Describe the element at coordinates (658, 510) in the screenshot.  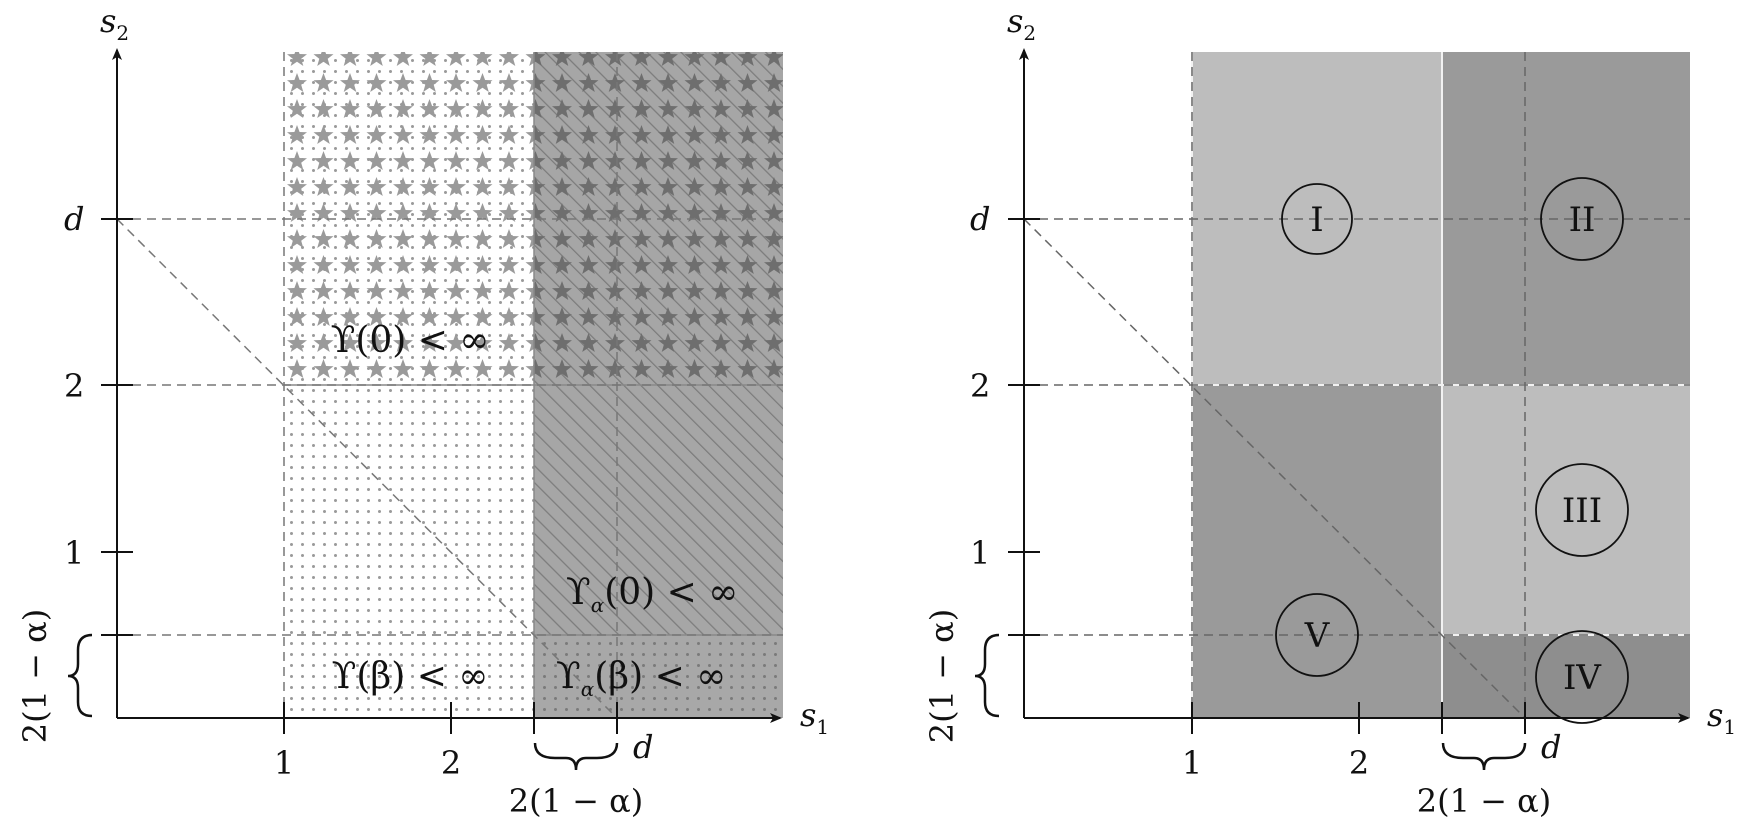
I see `region-hatched-bottom` at that location.